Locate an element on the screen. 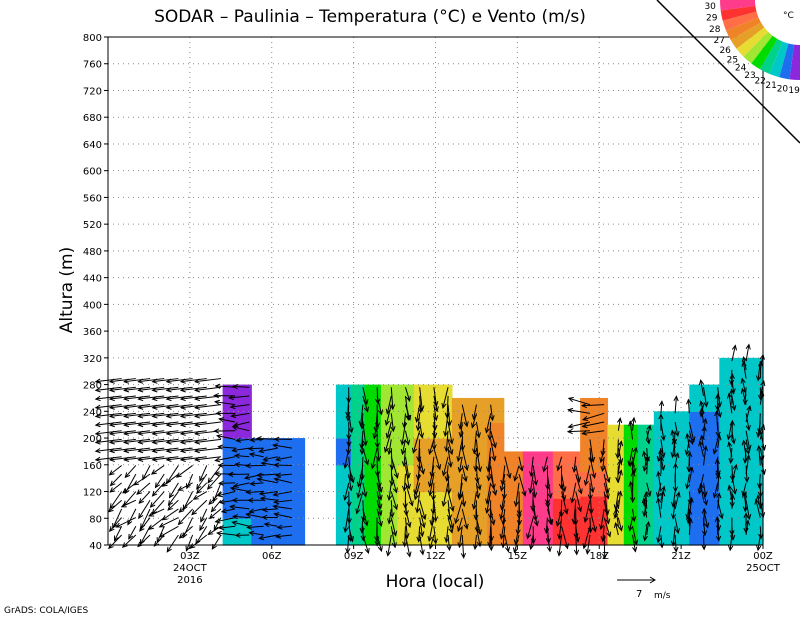 The image size is (800, 618). legend-label: 21 is located at coordinates (770, 86).